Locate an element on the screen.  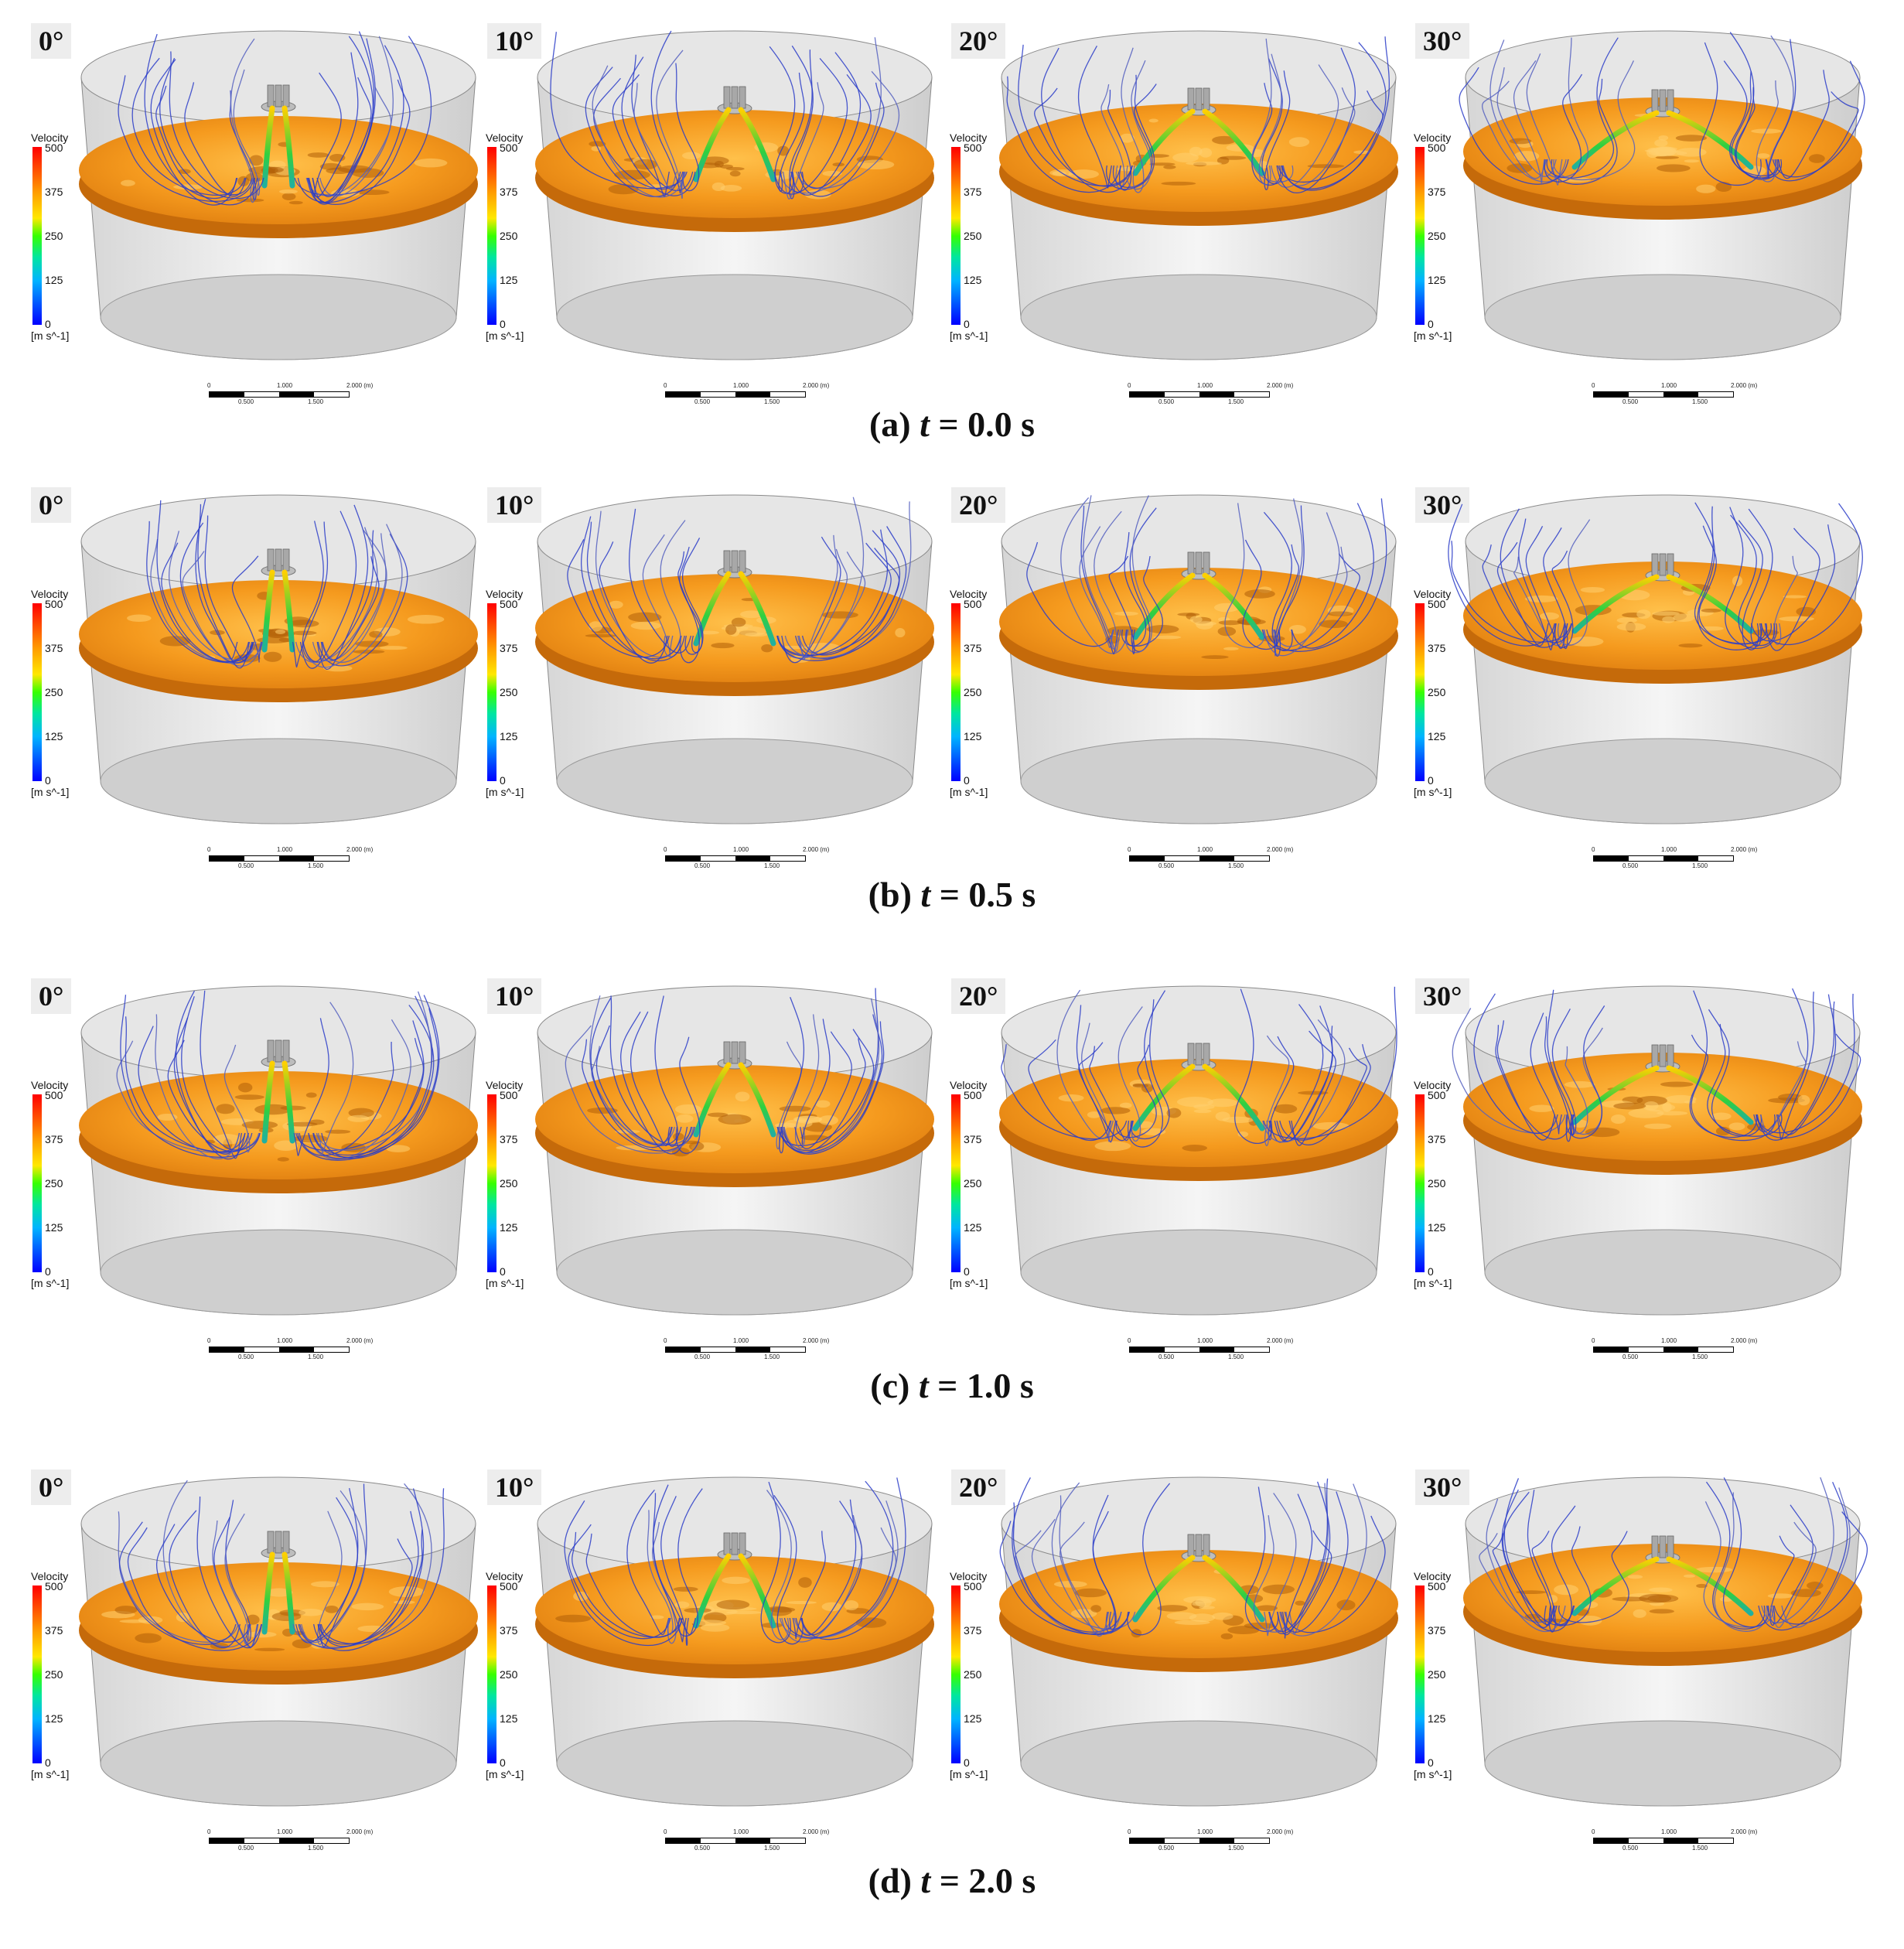
angle-label: 20° is located at coordinates (978, 505).